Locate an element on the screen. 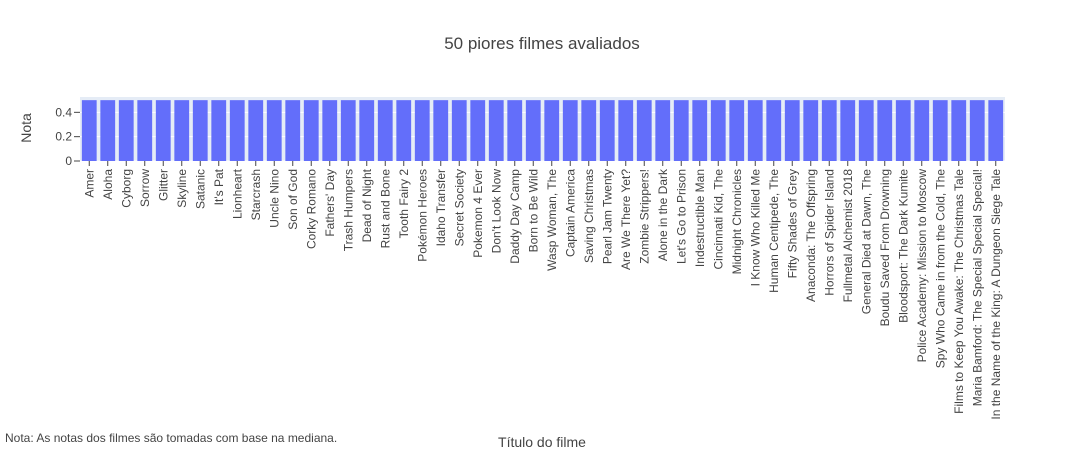 The width and height of the screenshot is (1085, 450). x-axis-label: Título do filme is located at coordinates (542, 442).